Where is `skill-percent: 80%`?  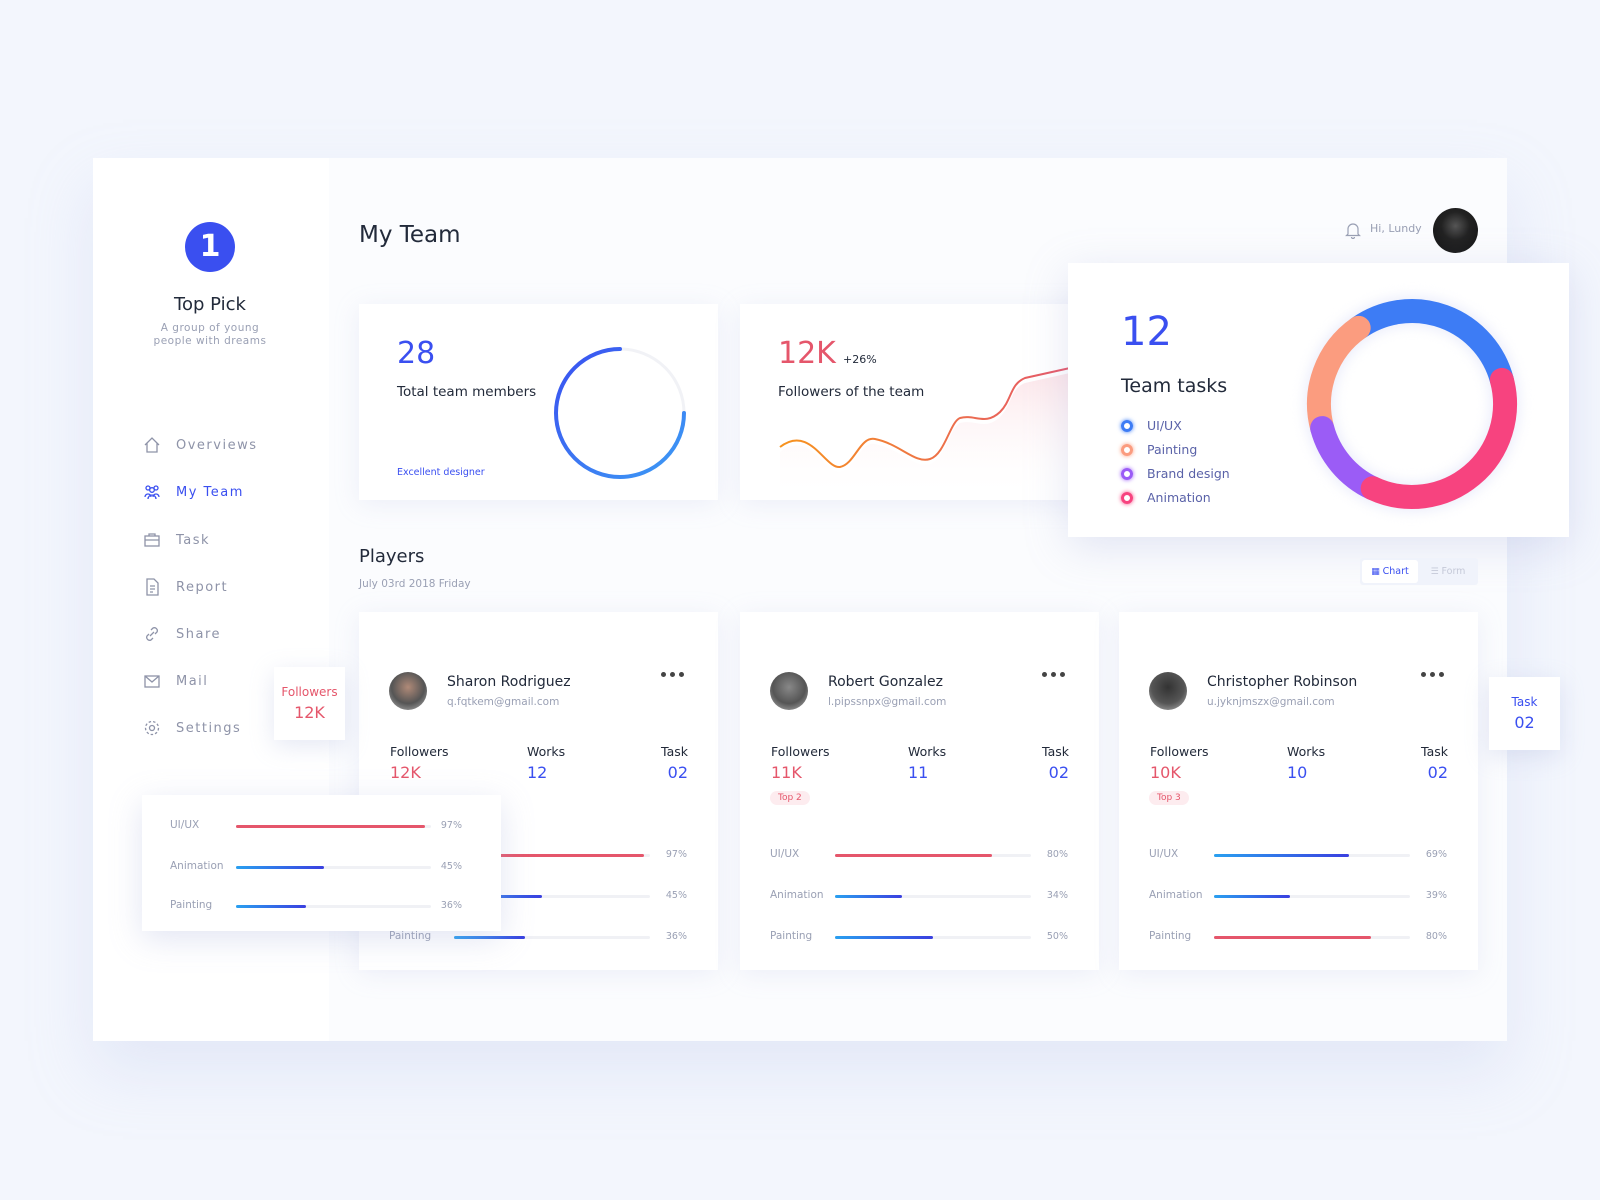 skill-percent: 80% is located at coordinates (1436, 936).